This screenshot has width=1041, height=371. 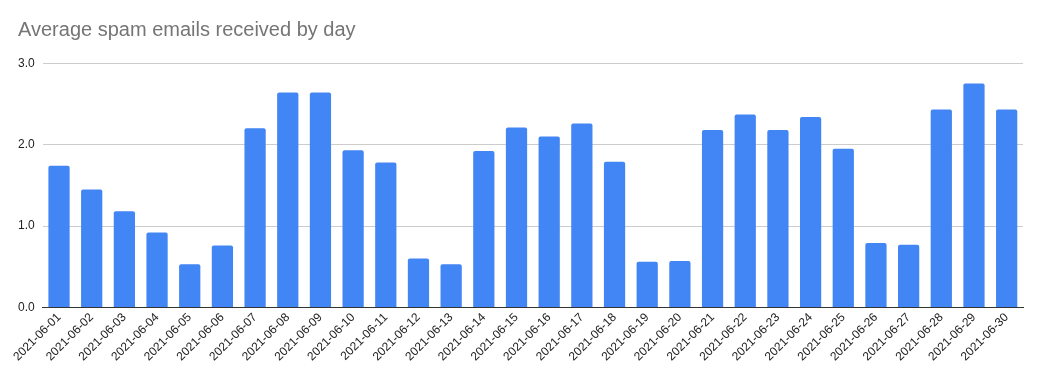 I want to click on y-tick-label: 0.0, so click(x=26, y=306).